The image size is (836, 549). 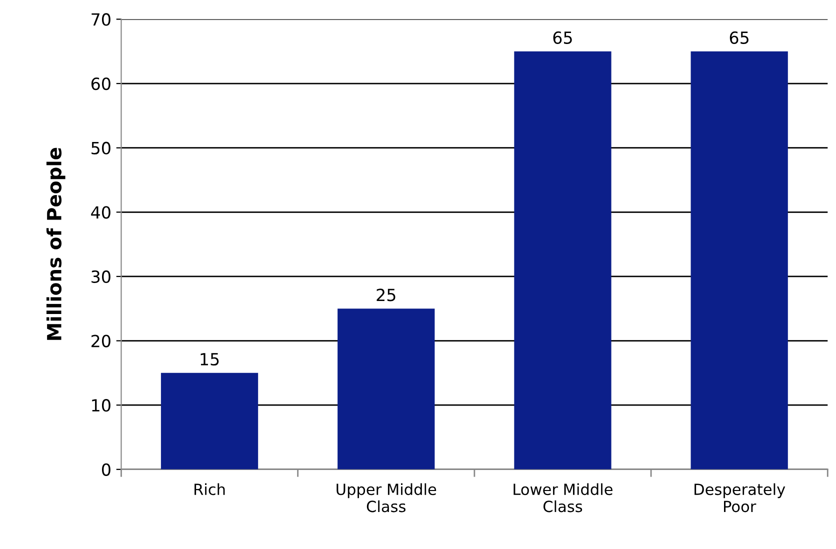 I want to click on data-label: 25, so click(x=386, y=295).